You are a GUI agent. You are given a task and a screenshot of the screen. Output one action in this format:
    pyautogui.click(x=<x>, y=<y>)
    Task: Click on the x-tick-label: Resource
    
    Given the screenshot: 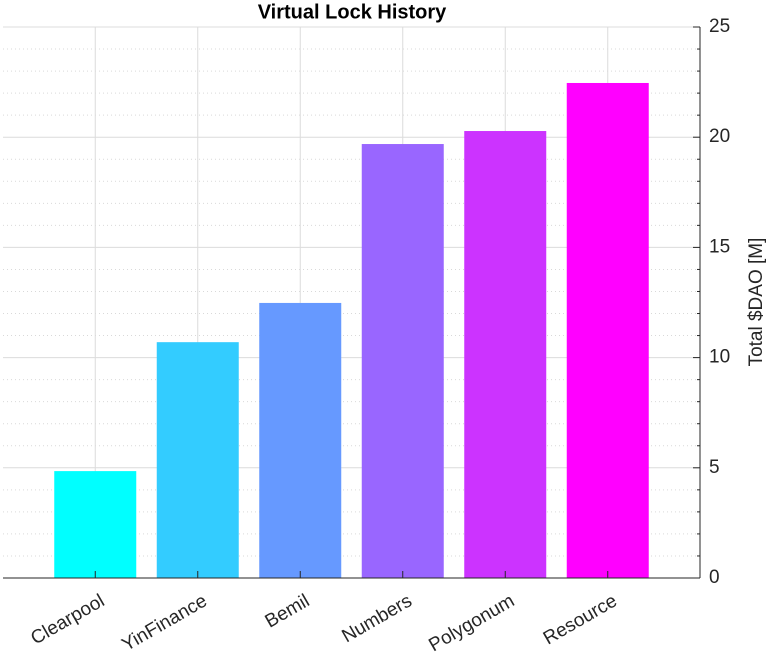 What is the action you would take?
    pyautogui.click(x=580, y=619)
    